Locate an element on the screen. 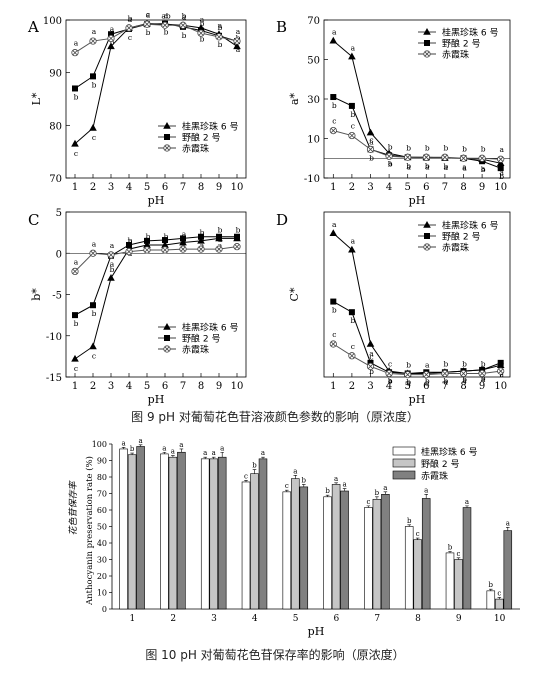  panel-letter: B is located at coordinates (281, 27).